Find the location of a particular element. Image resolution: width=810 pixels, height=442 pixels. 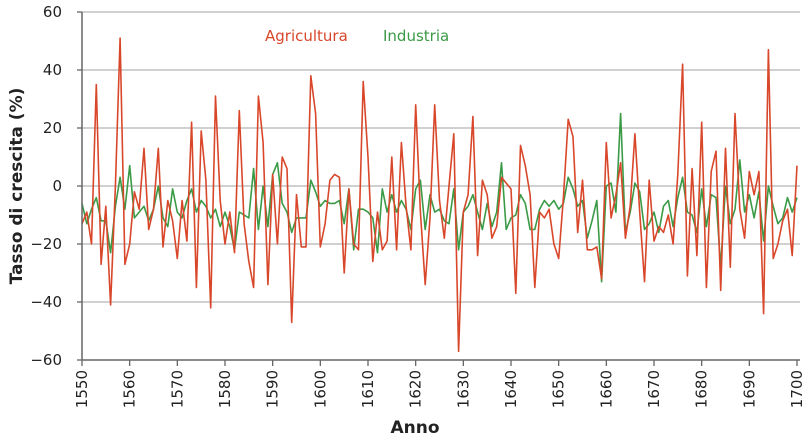

y-tick-label: 20 is located at coordinates (52, 128).